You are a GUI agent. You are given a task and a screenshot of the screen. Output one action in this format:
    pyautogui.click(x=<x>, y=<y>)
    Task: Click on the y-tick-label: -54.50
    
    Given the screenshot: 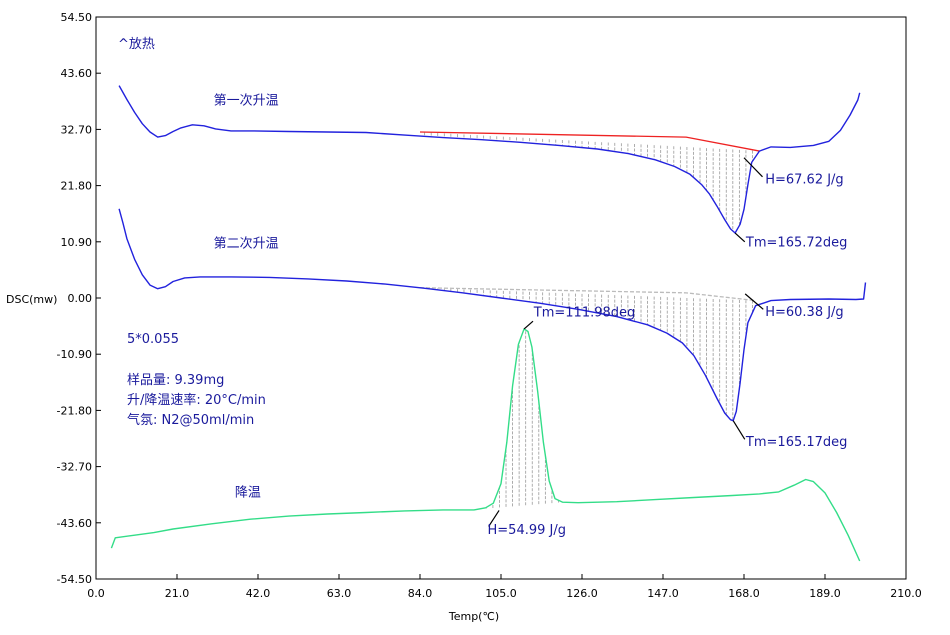 What is the action you would take?
    pyautogui.click(x=74, y=579)
    